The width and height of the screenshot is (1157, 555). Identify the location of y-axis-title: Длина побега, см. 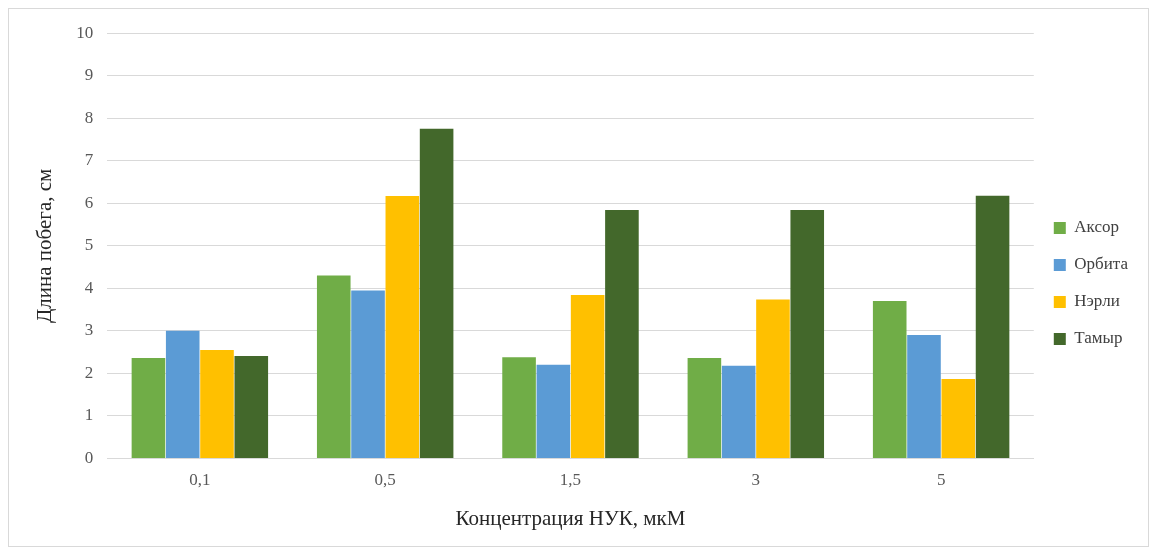
(44, 245).